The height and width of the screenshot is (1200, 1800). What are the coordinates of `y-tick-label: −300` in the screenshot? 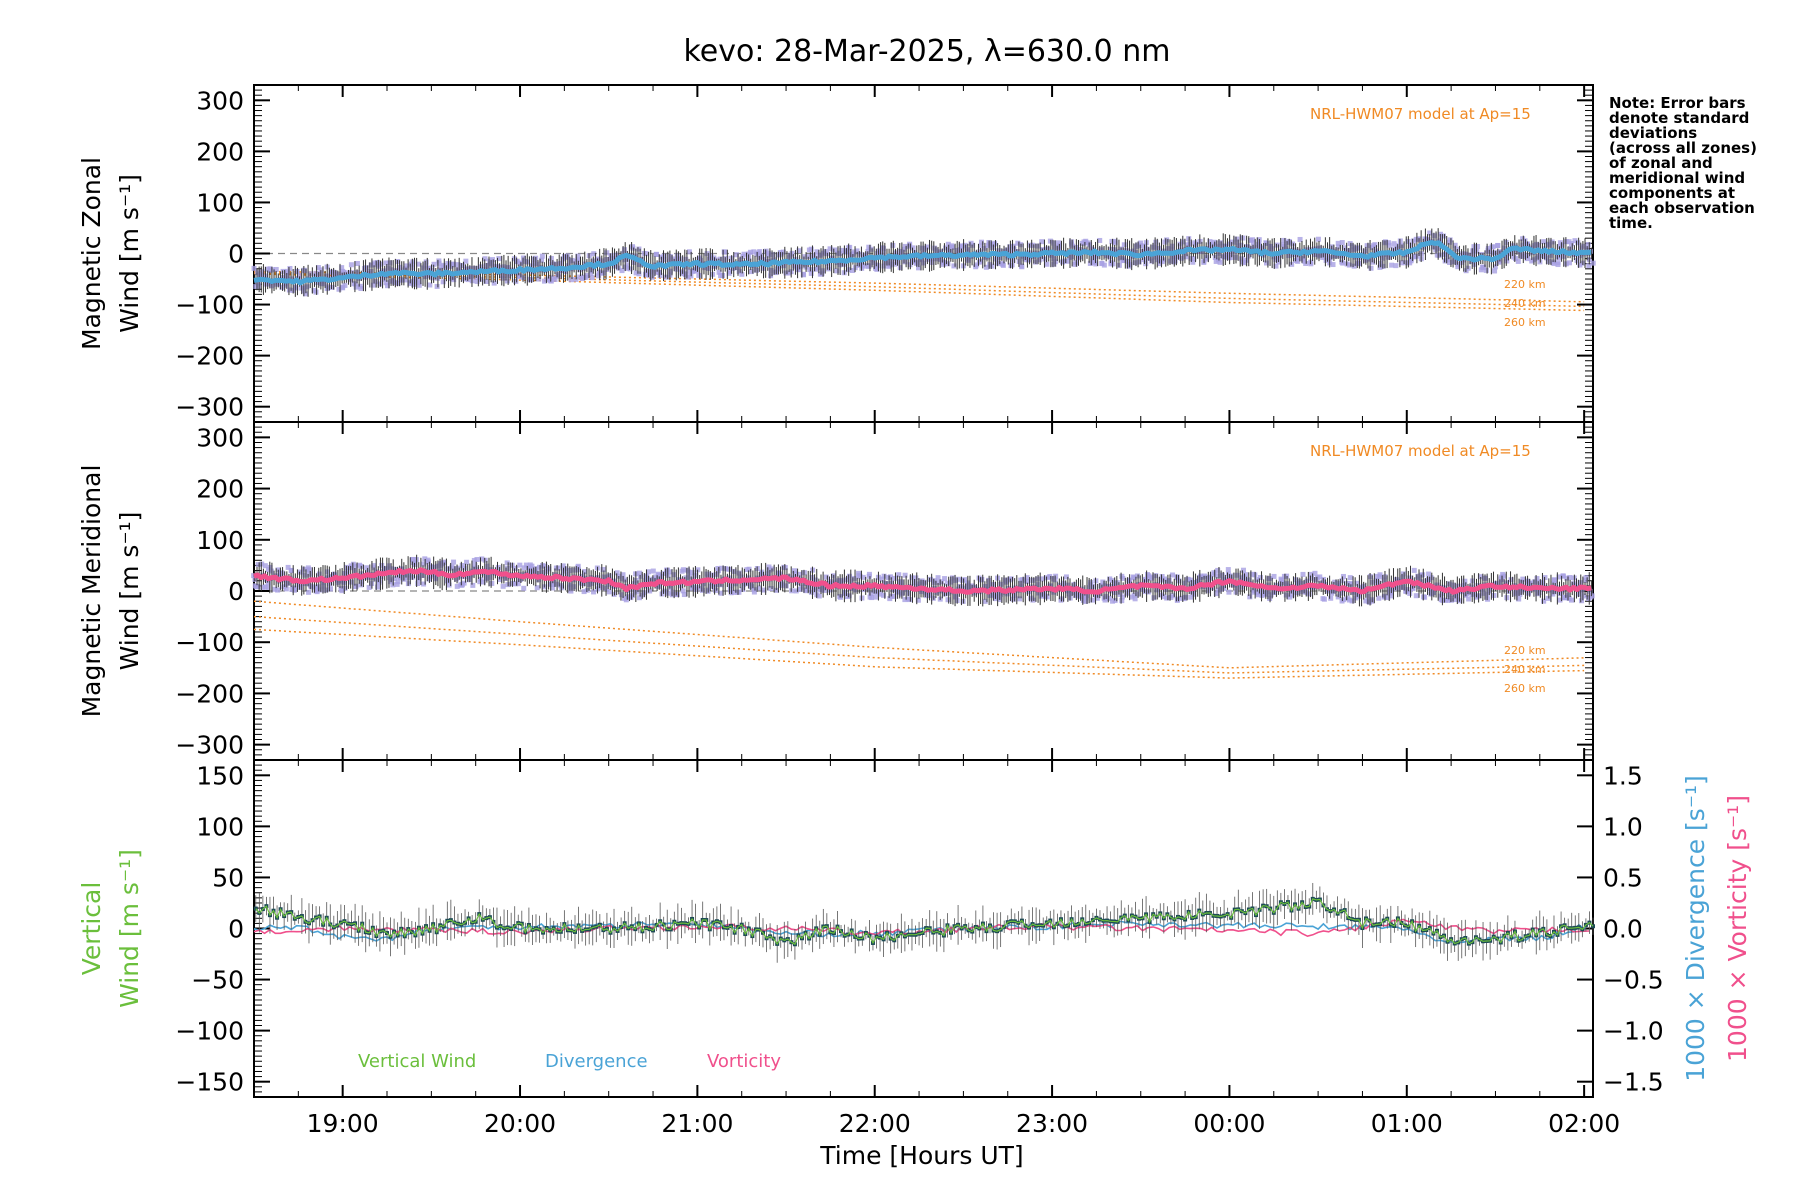 It's located at (209, 407).